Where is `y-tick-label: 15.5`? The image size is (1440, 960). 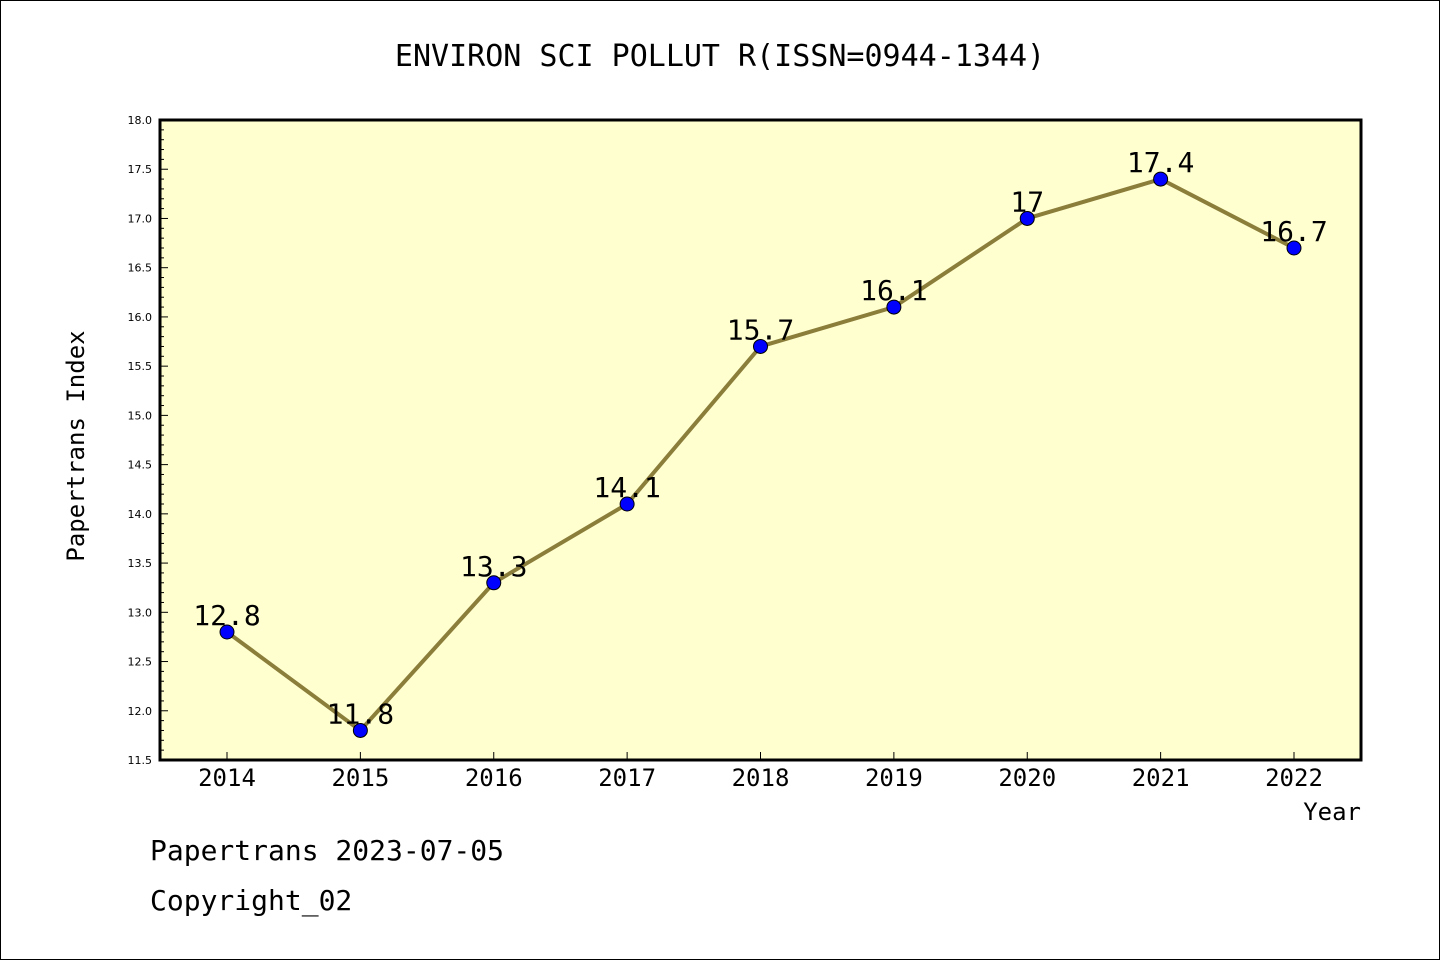
y-tick-label: 15.5 is located at coordinates (140, 366).